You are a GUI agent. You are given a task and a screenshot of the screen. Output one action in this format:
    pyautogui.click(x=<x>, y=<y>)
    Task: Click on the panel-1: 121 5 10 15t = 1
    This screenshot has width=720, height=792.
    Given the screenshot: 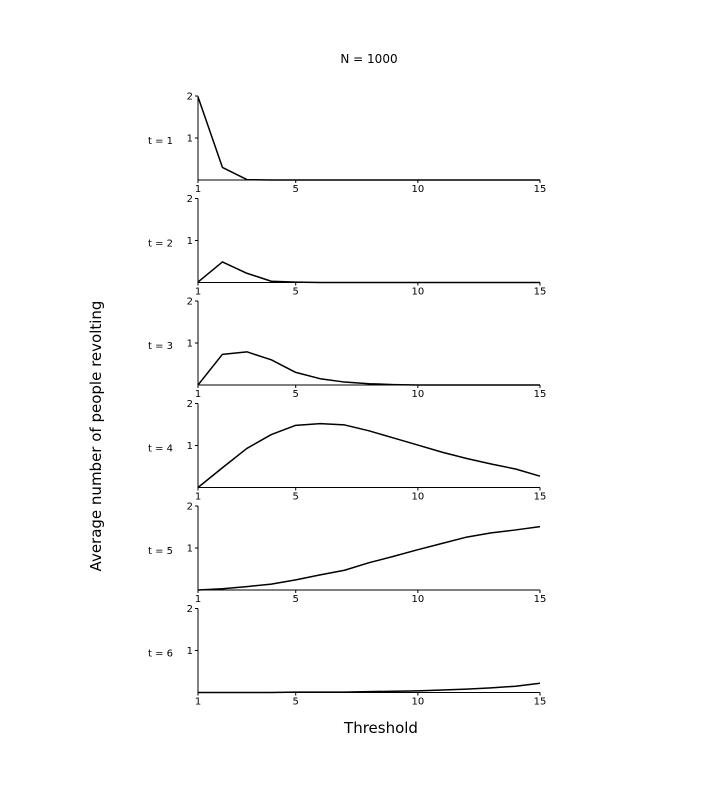 What is the action you would take?
    pyautogui.click(x=347, y=144)
    